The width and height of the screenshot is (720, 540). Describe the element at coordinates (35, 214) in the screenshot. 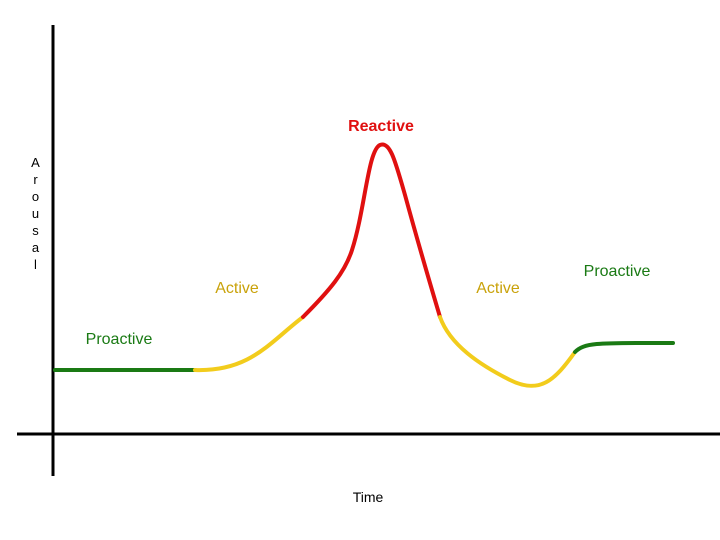

I see `y-axis-label: Arousal` at that location.